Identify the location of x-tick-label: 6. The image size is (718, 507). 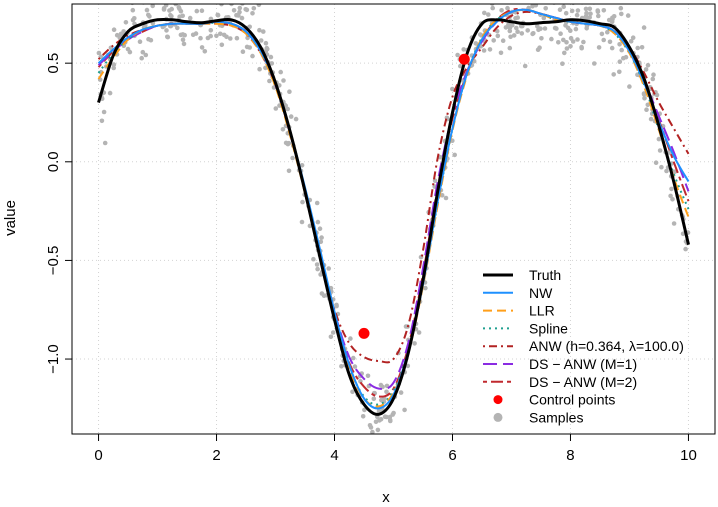
(452, 455).